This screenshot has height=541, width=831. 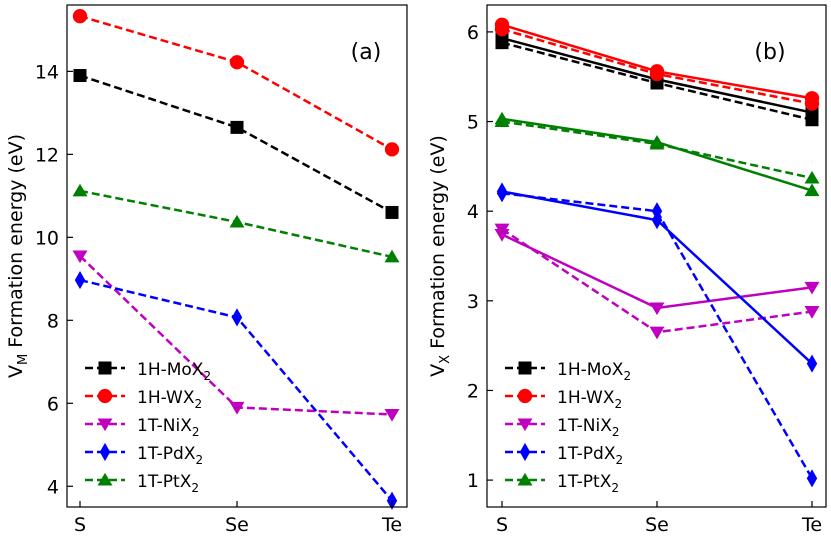 What do you see at coordinates (47, 155) in the screenshot?
I see `y-tick-label: 12` at bounding box center [47, 155].